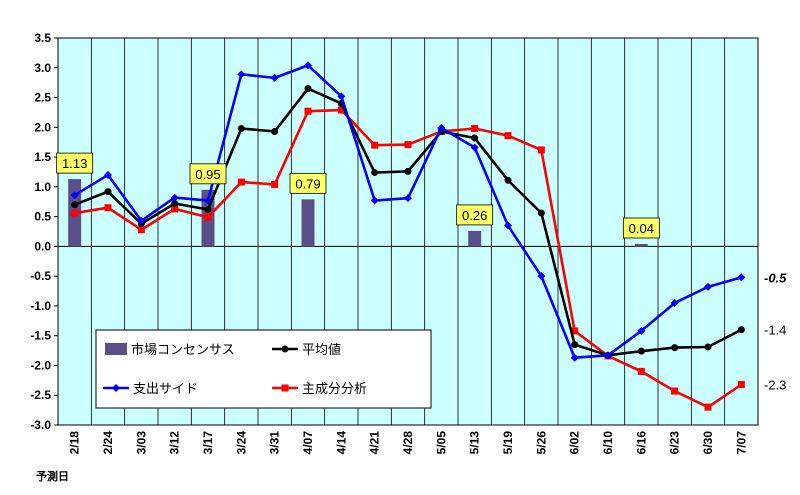  What do you see at coordinates (40, 365) in the screenshot?
I see `y-tick-label: -2.0` at bounding box center [40, 365].